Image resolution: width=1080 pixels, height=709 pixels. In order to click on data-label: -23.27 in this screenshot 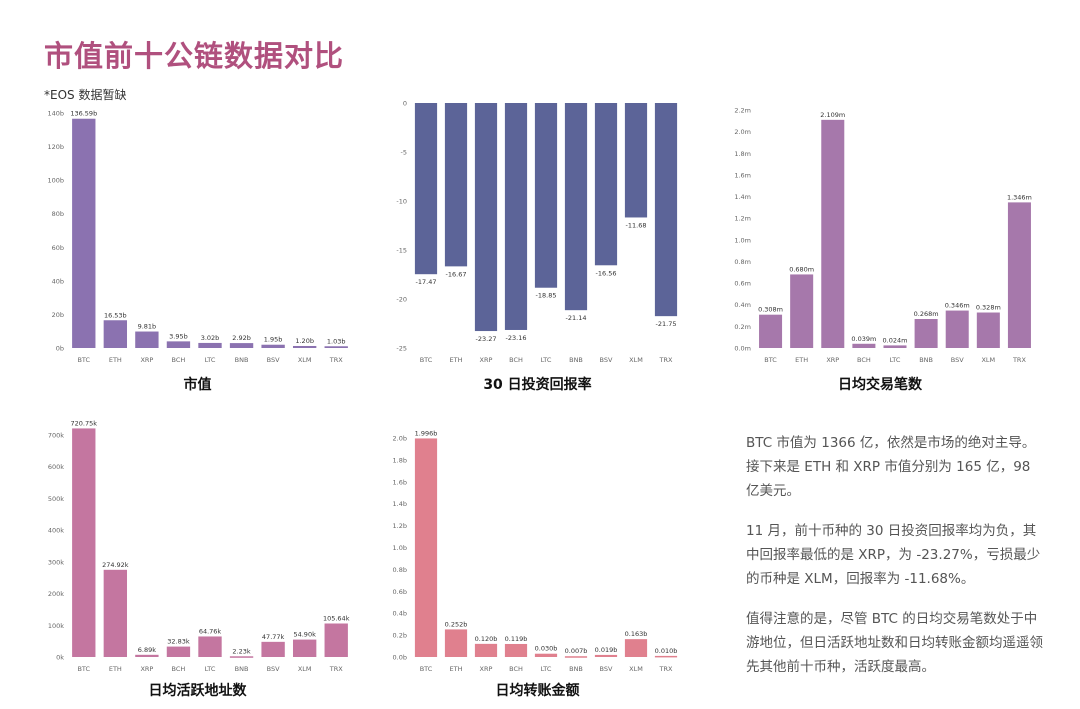, I will do `click(486, 339)`.